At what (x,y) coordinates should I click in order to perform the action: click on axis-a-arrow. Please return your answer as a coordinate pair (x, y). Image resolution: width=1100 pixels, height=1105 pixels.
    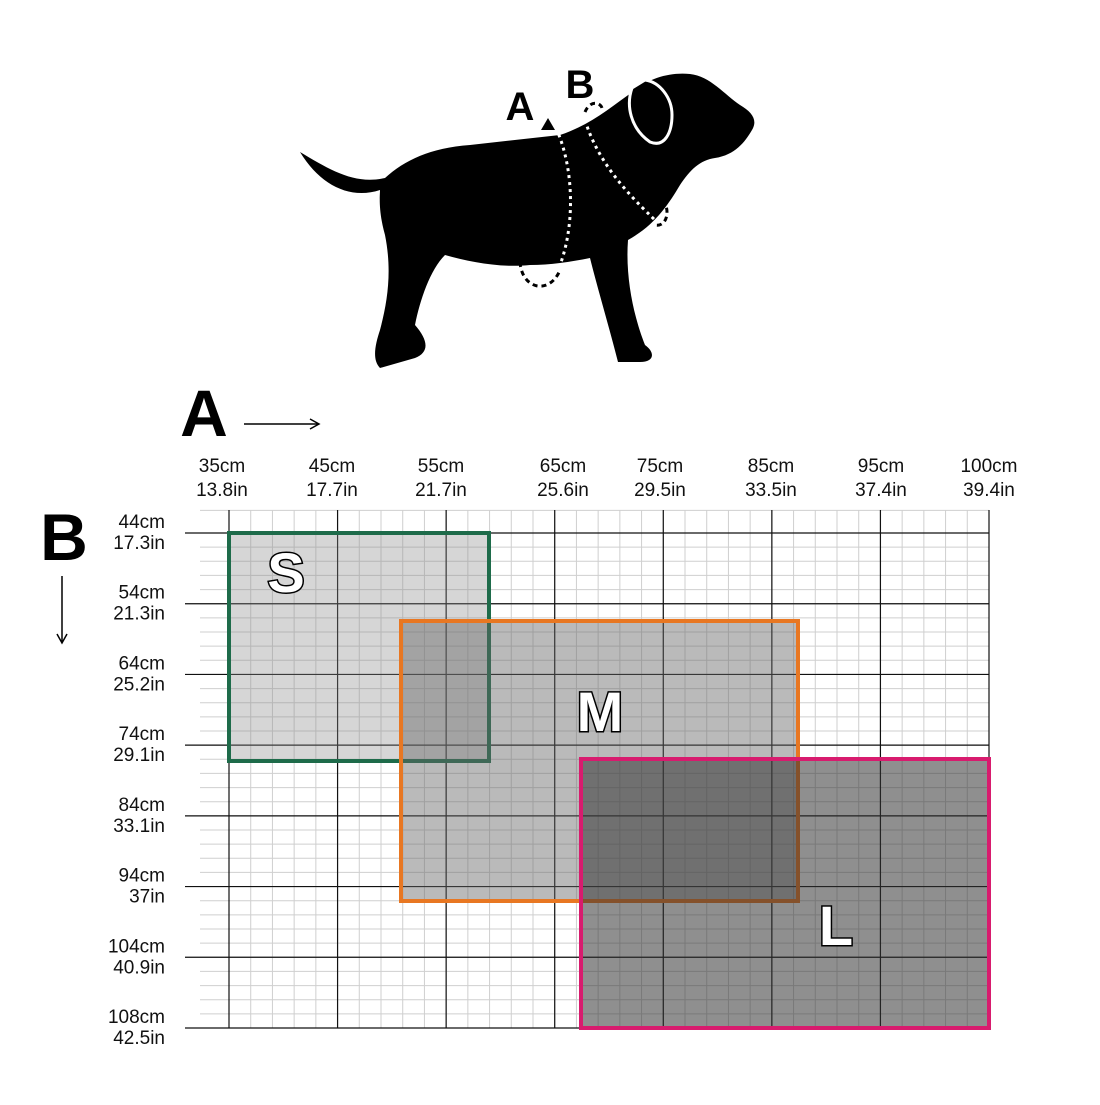
    Looking at the image, I should click on (282, 424).